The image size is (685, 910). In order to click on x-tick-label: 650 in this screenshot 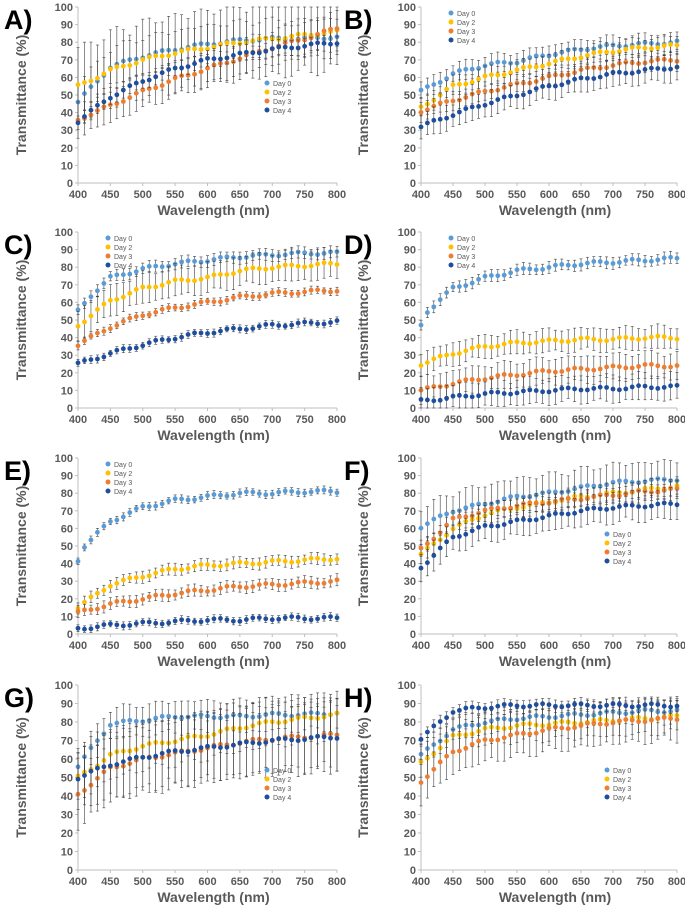, I will do `click(581, 195)`.